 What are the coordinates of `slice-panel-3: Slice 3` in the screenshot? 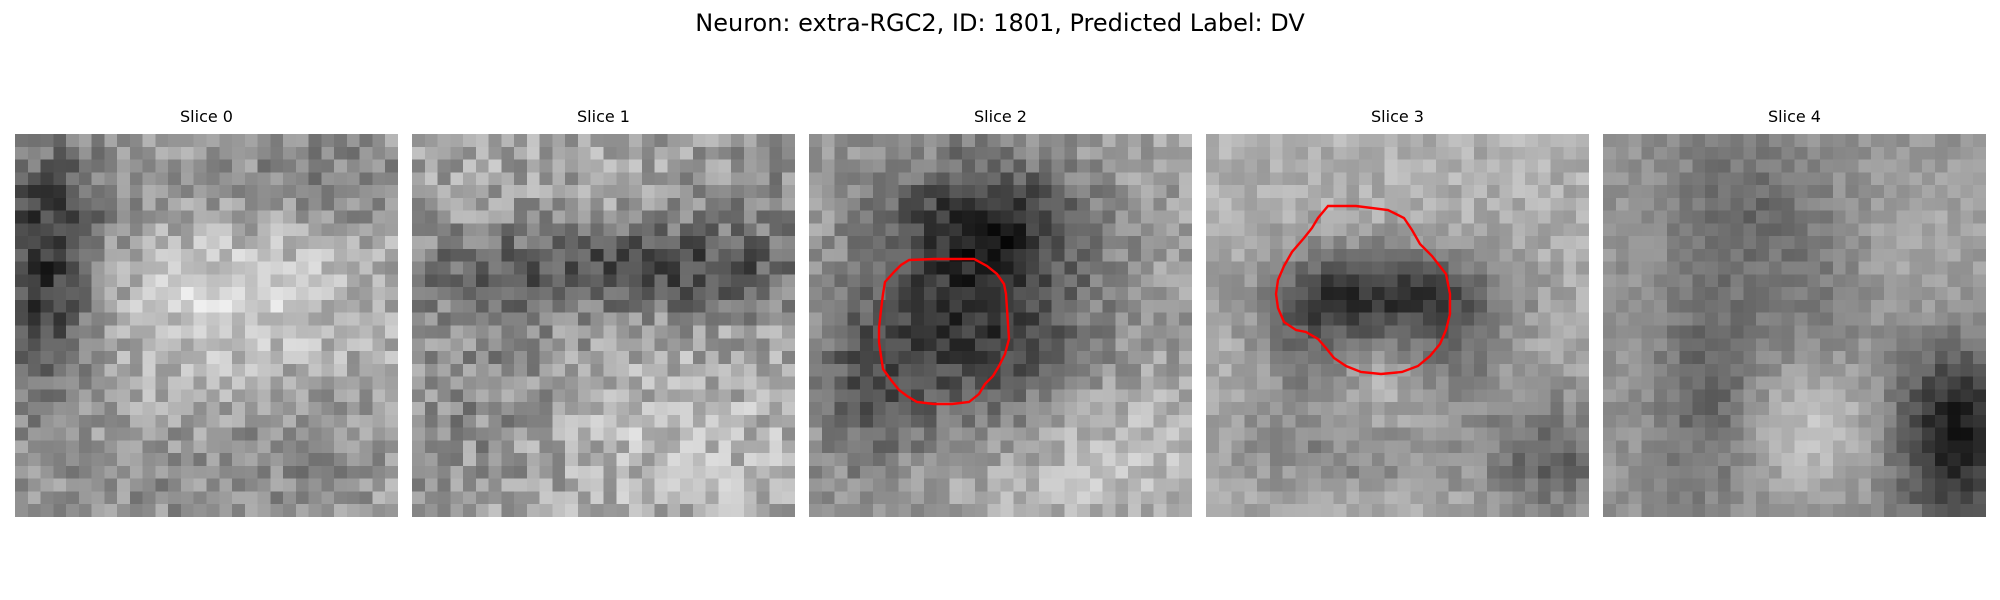 It's located at (1397, 312).